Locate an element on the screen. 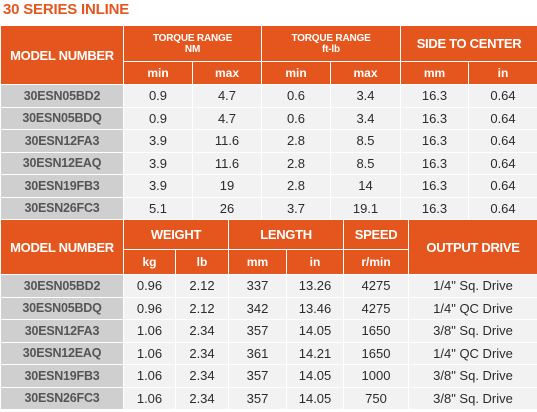 The image size is (537, 412). value-cell: 2.12 is located at coordinates (202, 308).